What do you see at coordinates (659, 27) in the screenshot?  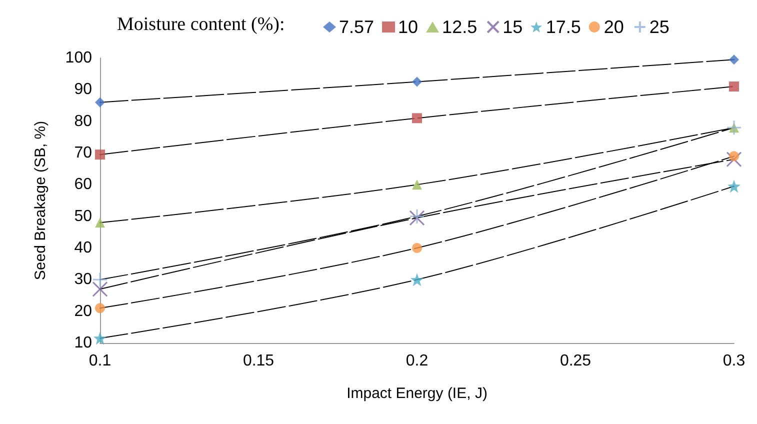 I see `legend-label: 25` at bounding box center [659, 27].